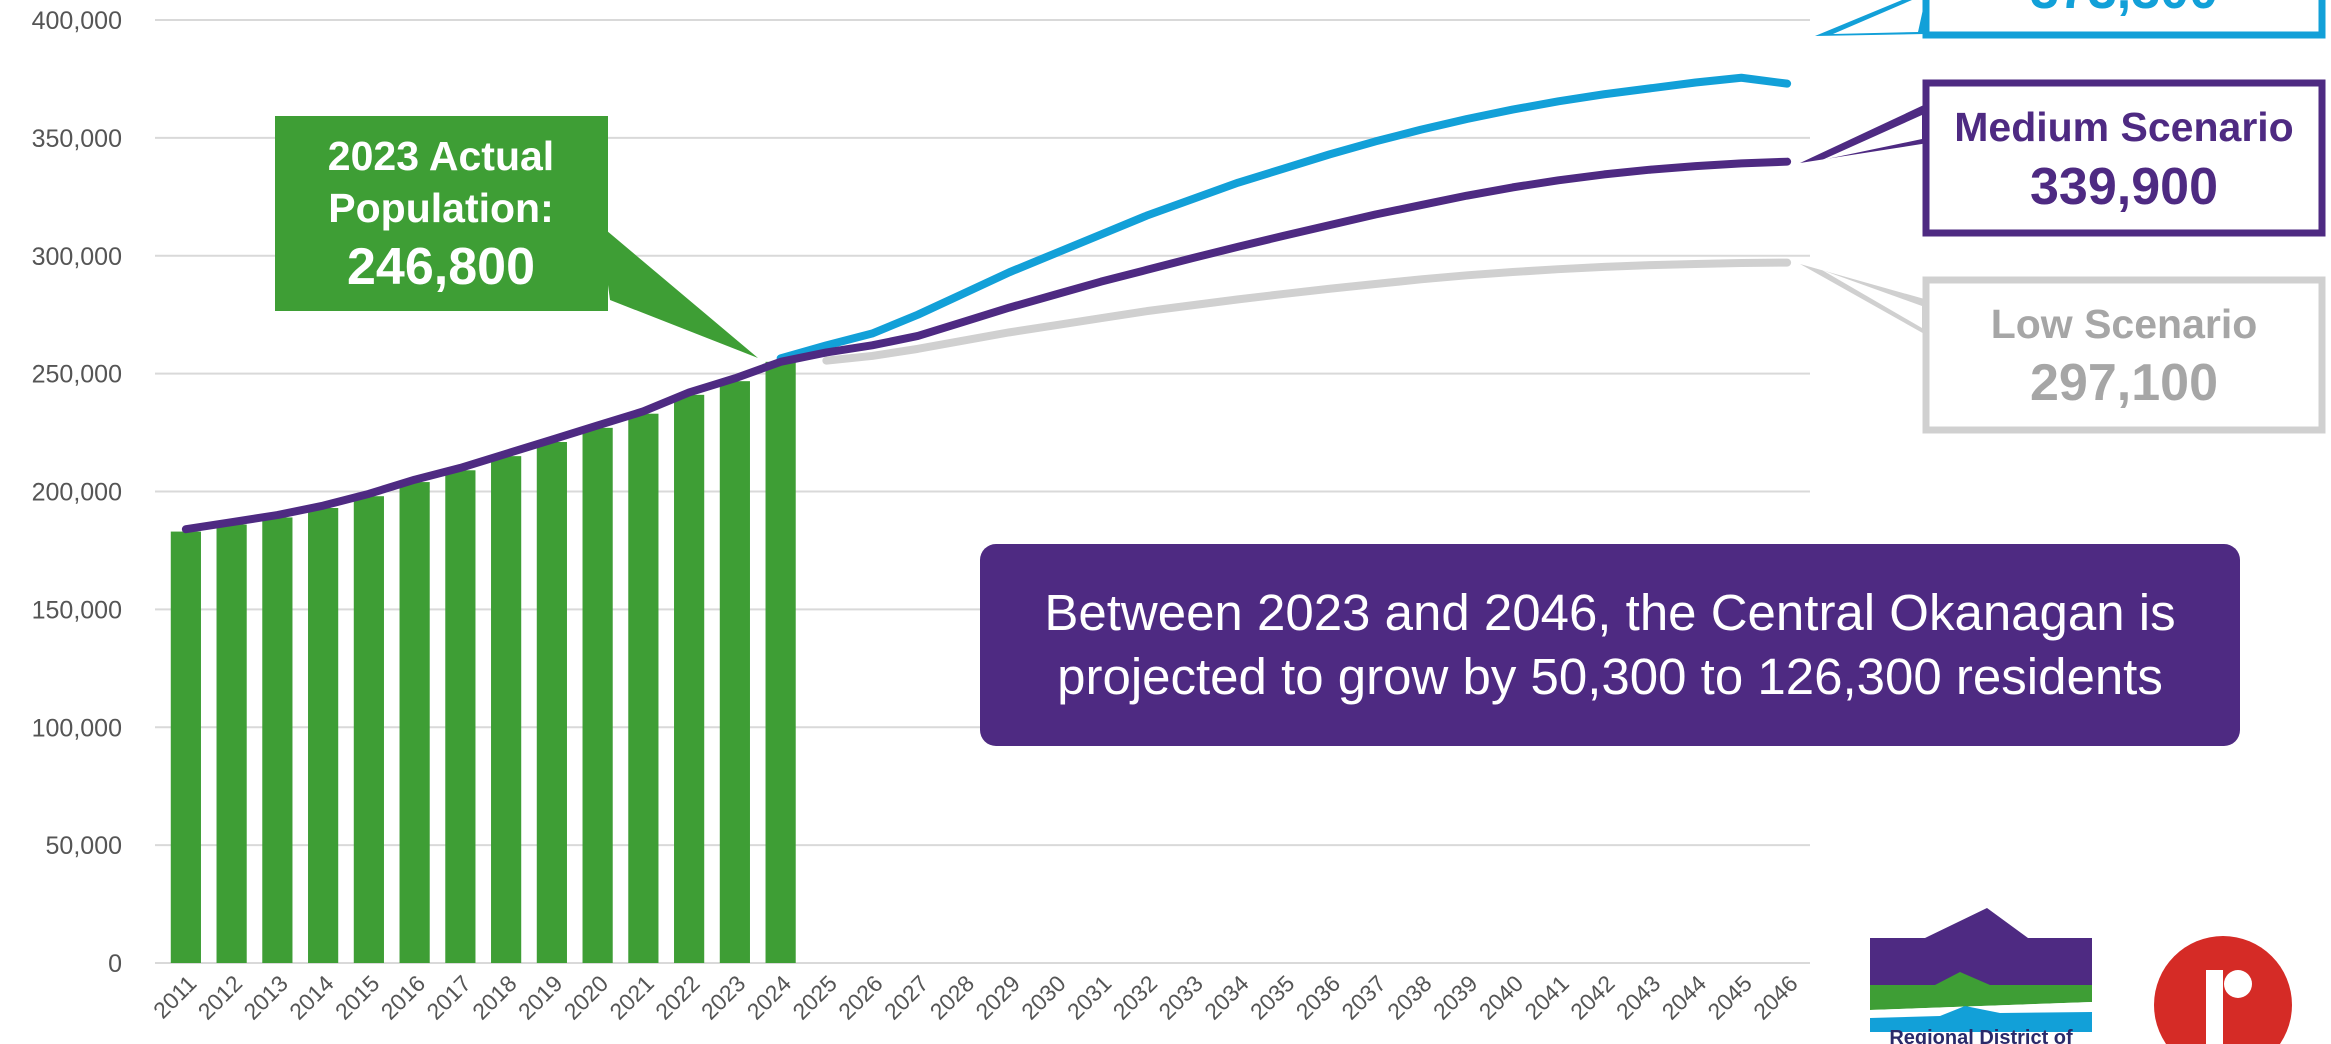  What do you see at coordinates (1546, 997) in the screenshot?
I see `x-tick-label: 2041` at bounding box center [1546, 997].